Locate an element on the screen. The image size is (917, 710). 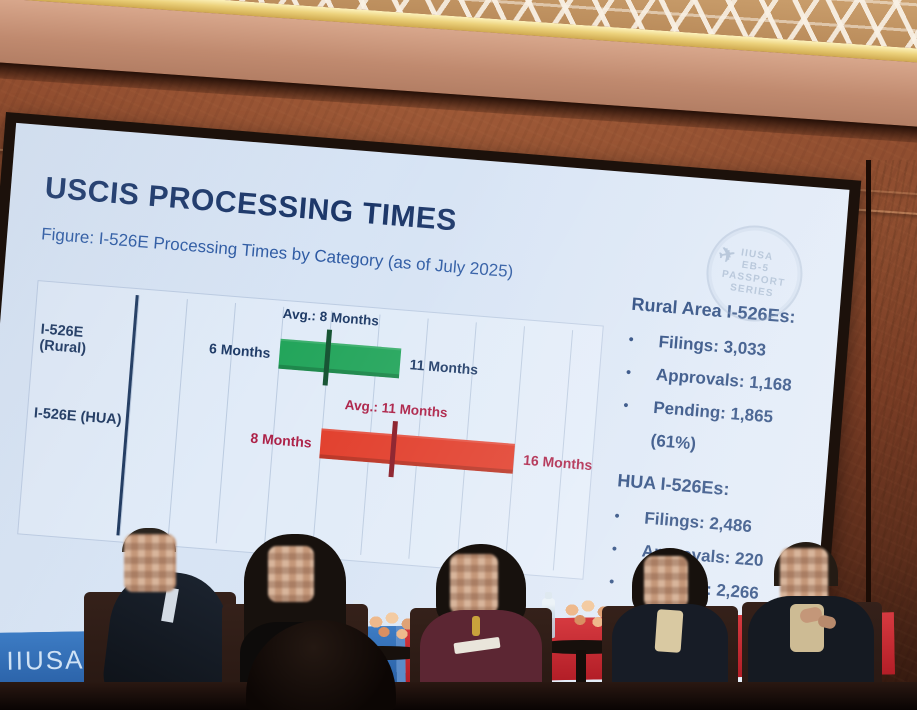
min-label: 6 Months is located at coordinates (240, 350).